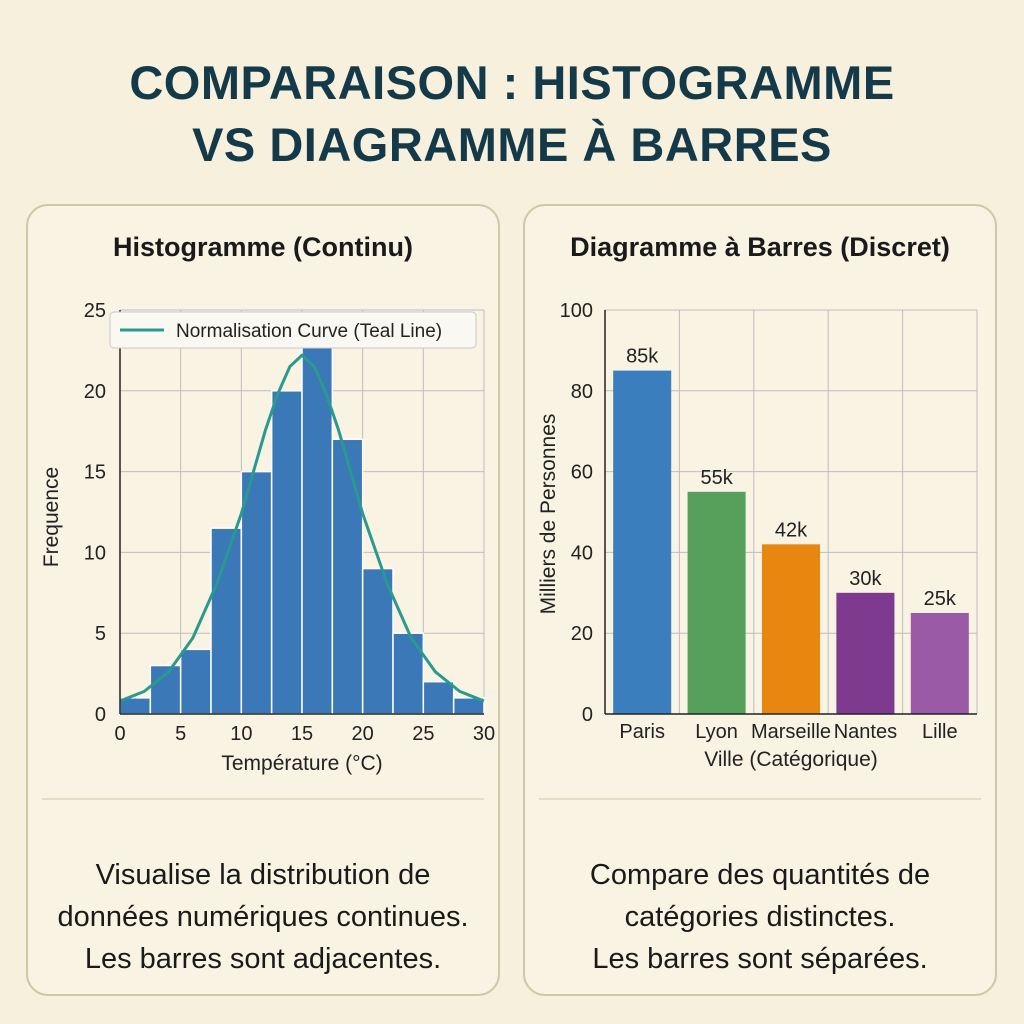  Describe the element at coordinates (865, 732) in the screenshot. I see `bar-chart-x-tick-label: Nantes` at that location.